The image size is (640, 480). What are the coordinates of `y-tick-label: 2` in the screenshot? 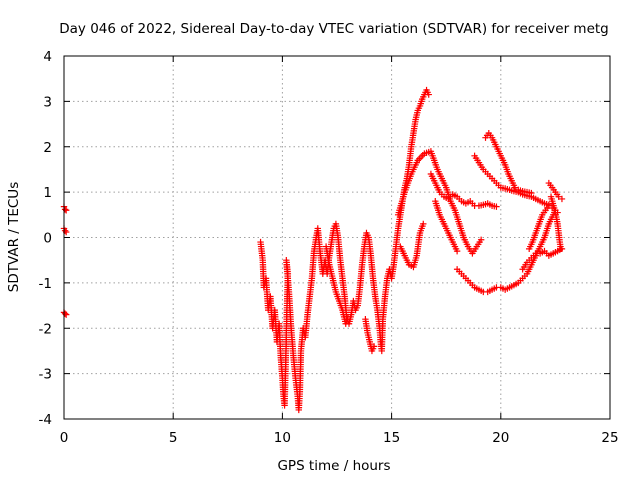 It's located at (47, 148).